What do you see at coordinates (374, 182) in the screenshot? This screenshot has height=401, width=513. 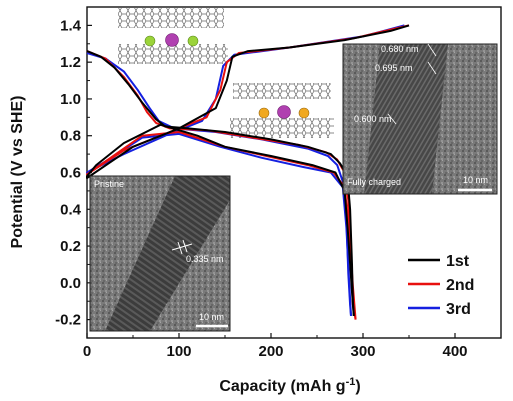 I see `inset-charged-label: Fully charged` at bounding box center [374, 182].